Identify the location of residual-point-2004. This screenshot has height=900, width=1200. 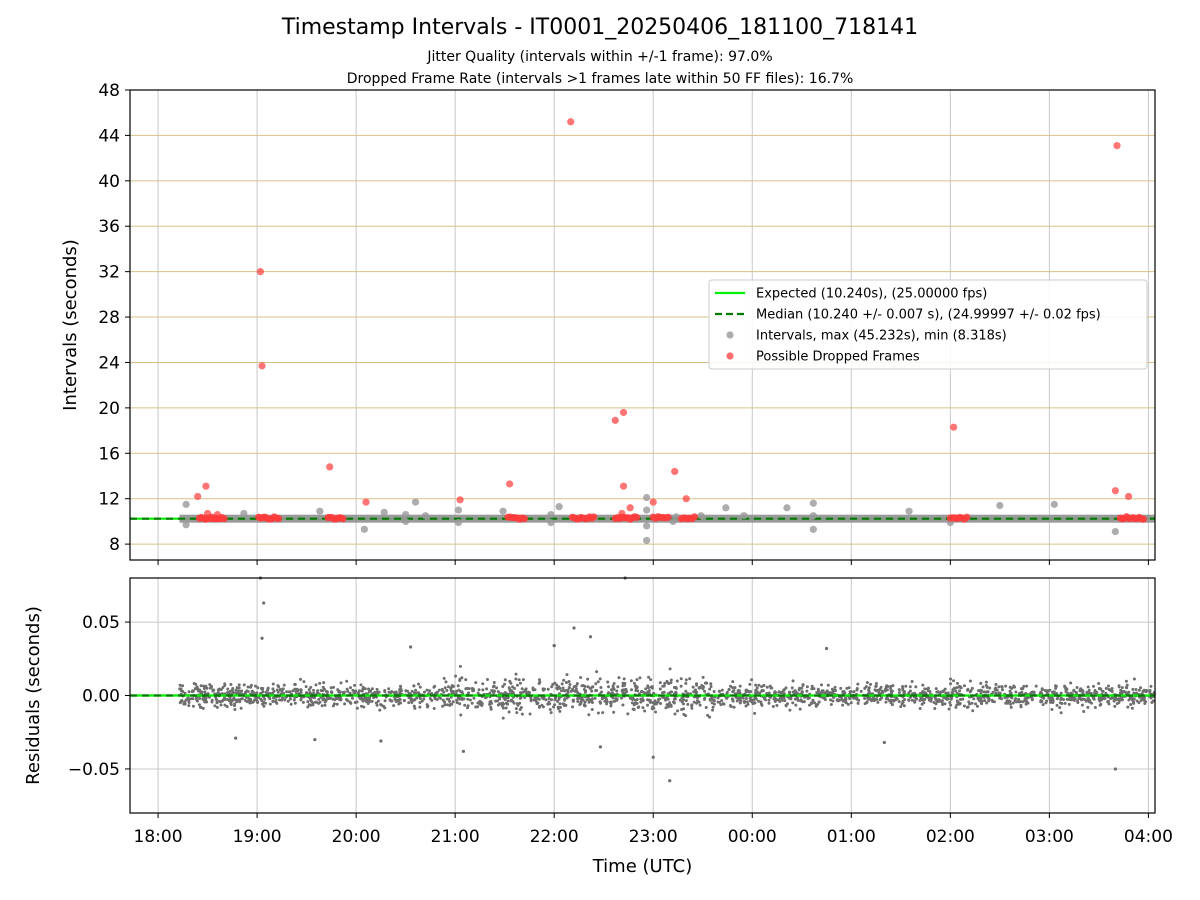
(377, 705).